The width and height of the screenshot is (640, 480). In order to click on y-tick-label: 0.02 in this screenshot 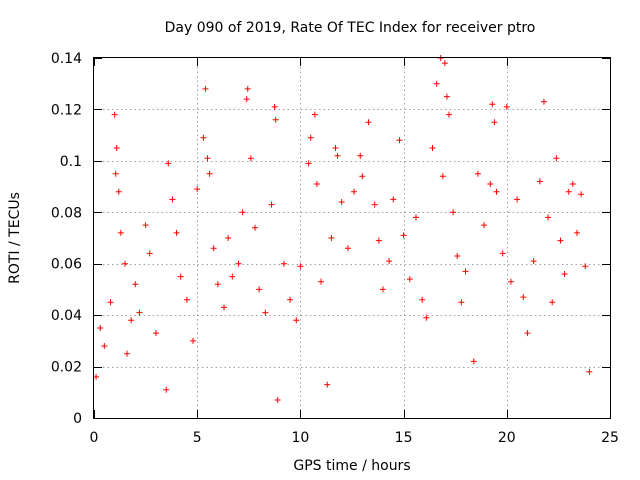, I will do `click(66, 368)`.